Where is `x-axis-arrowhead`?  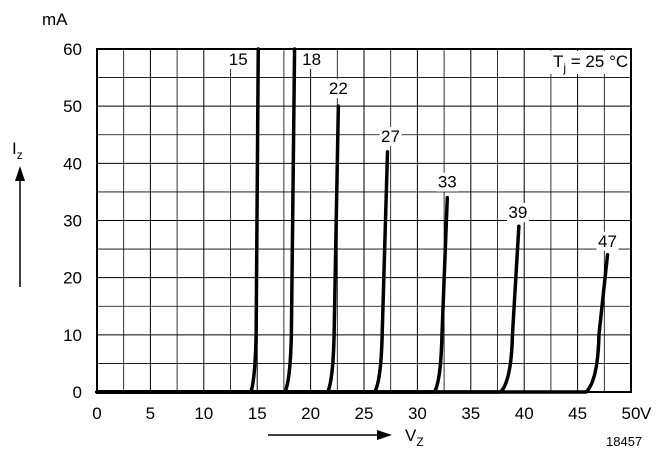 x-axis-arrowhead is located at coordinates (384, 435).